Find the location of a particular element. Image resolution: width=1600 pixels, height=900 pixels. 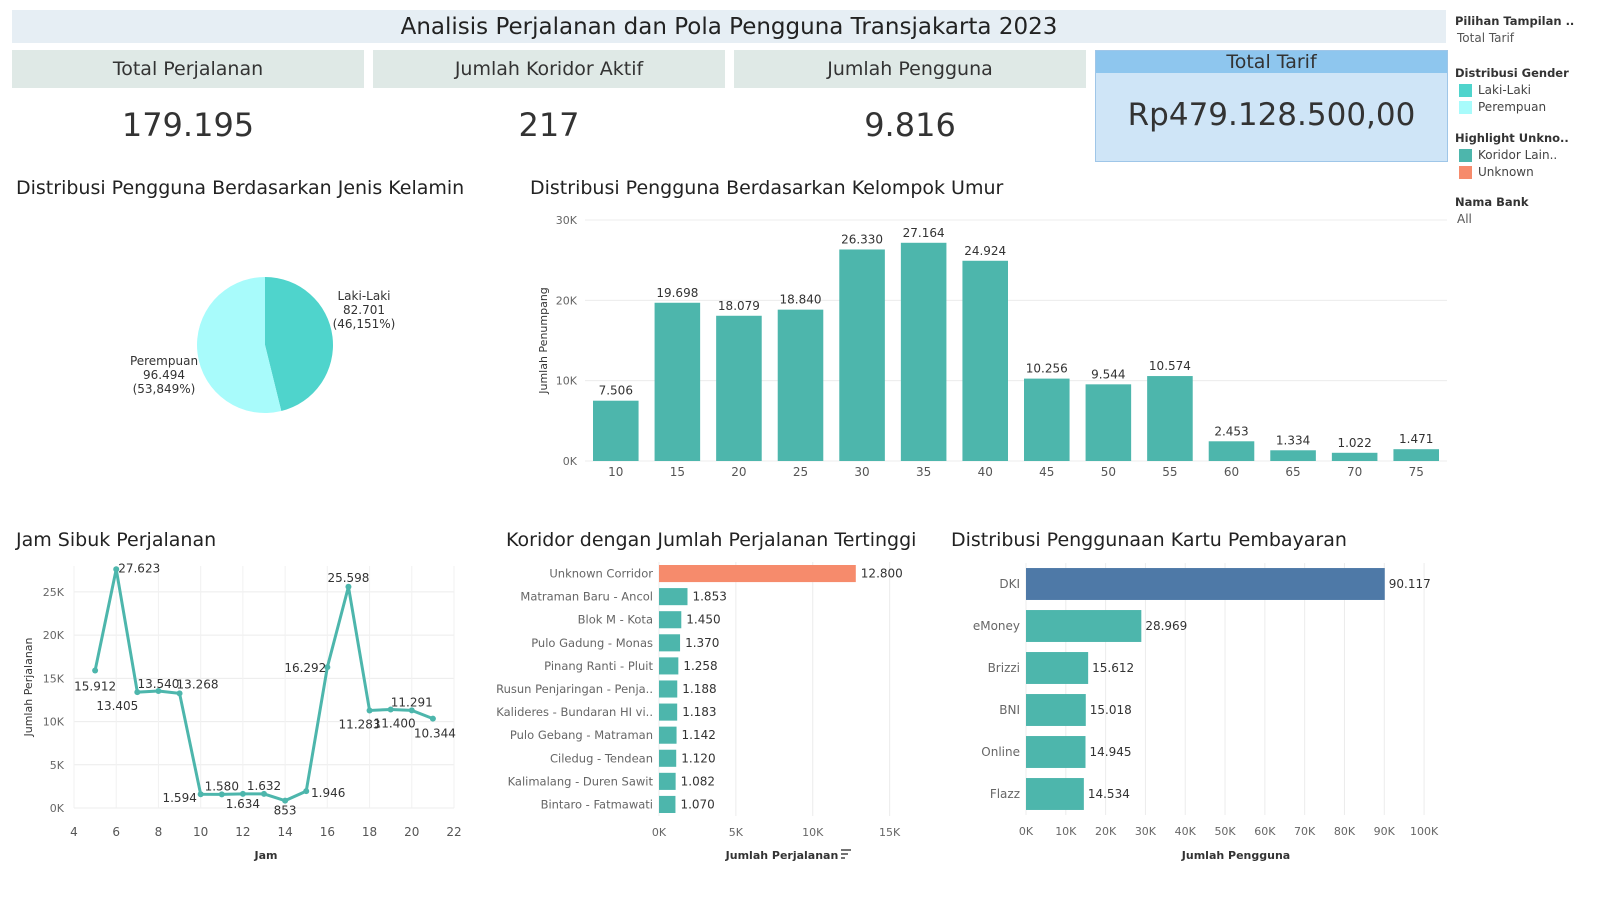

x-tick-label: 5K is located at coordinates (736, 832).